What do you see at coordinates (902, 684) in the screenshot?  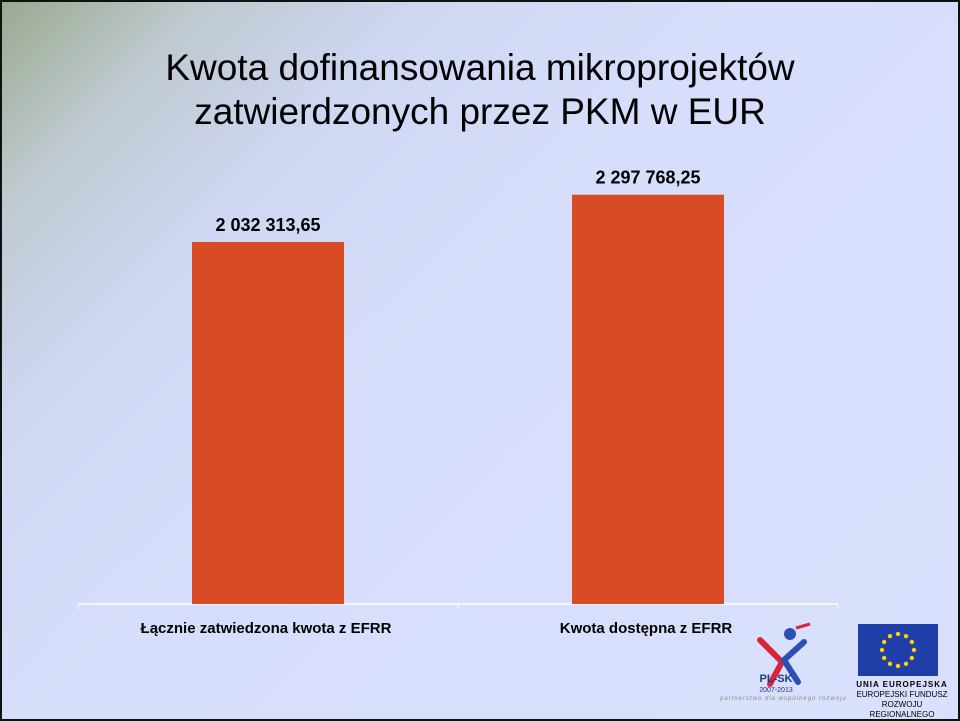 I see `eu-line-1: UNIA EUROPEJSKA` at bounding box center [902, 684].